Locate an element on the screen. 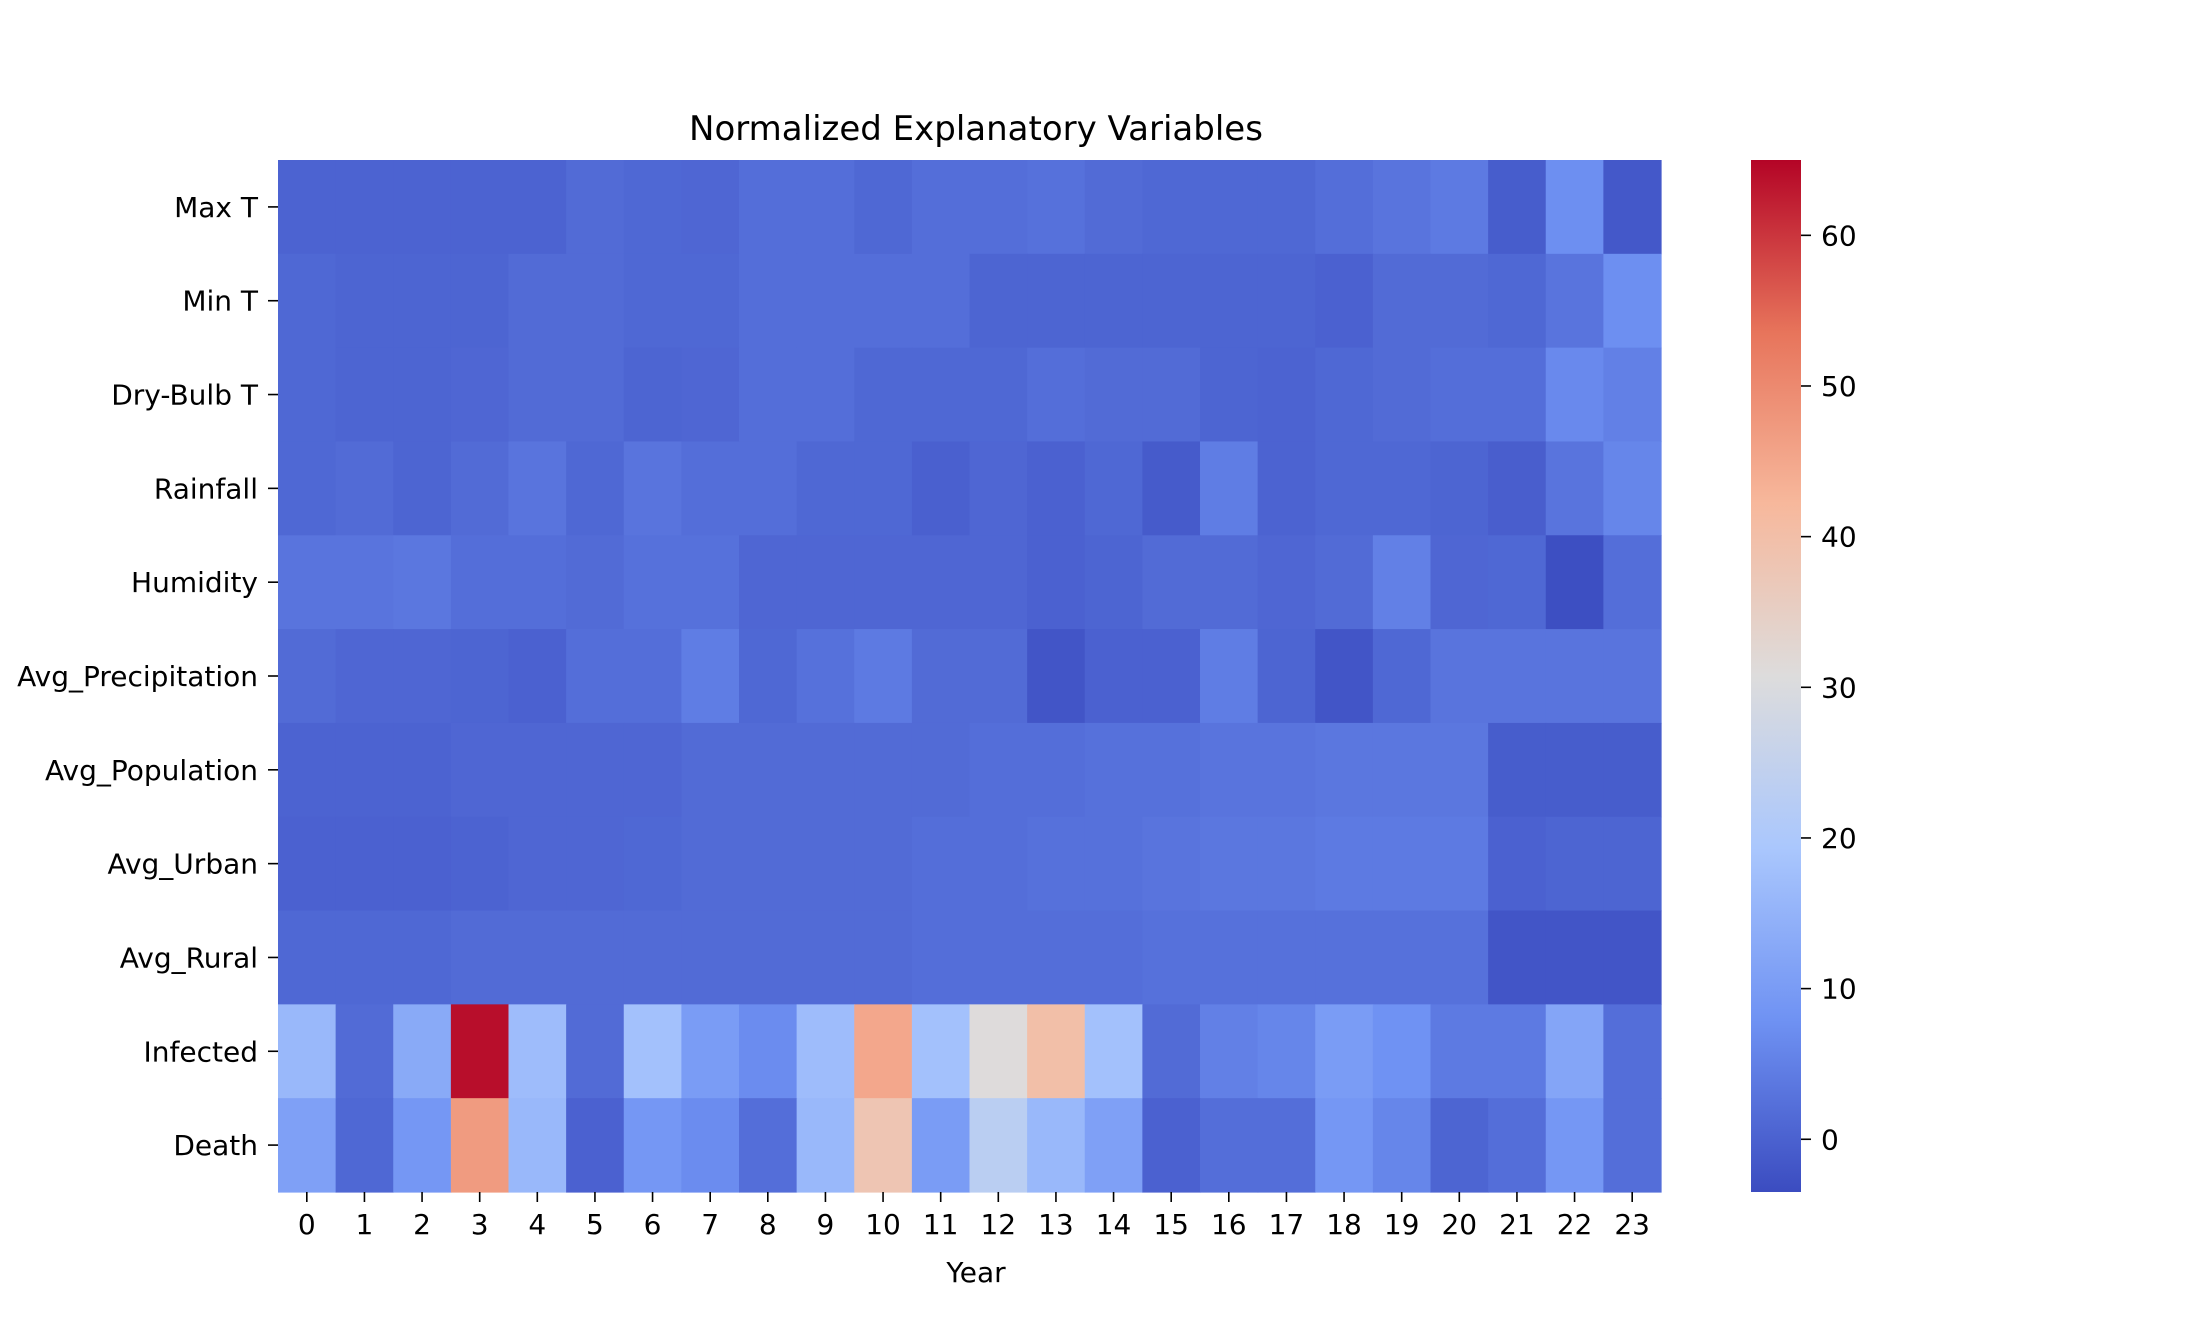  x-tick-label: 5 is located at coordinates (595, 1224).